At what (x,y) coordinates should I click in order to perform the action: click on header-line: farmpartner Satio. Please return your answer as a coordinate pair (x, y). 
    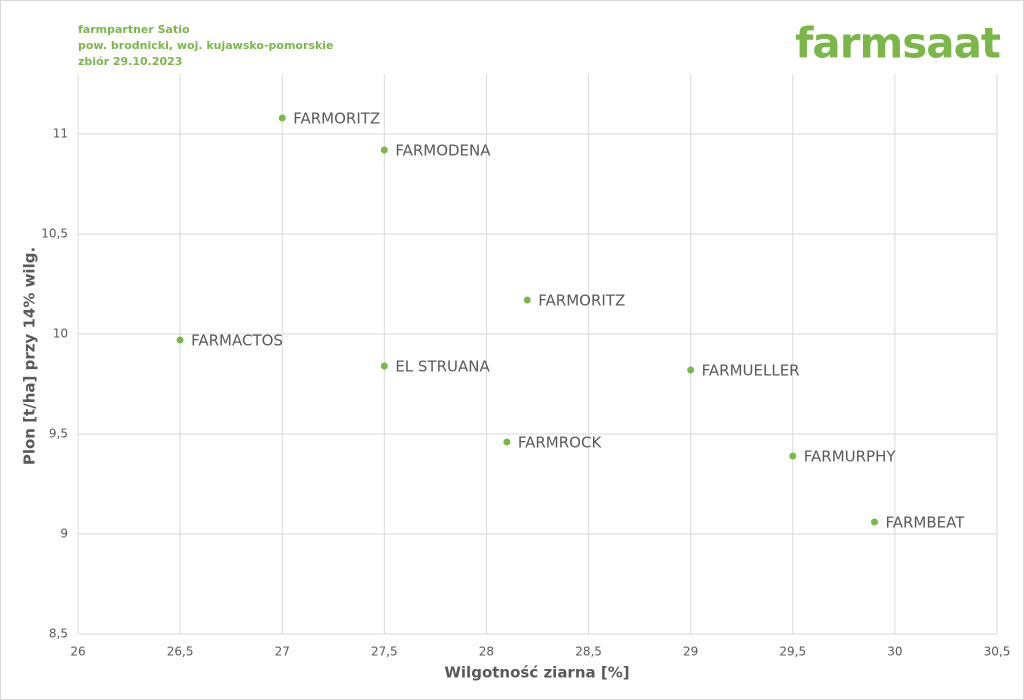
    Looking at the image, I should click on (134, 29).